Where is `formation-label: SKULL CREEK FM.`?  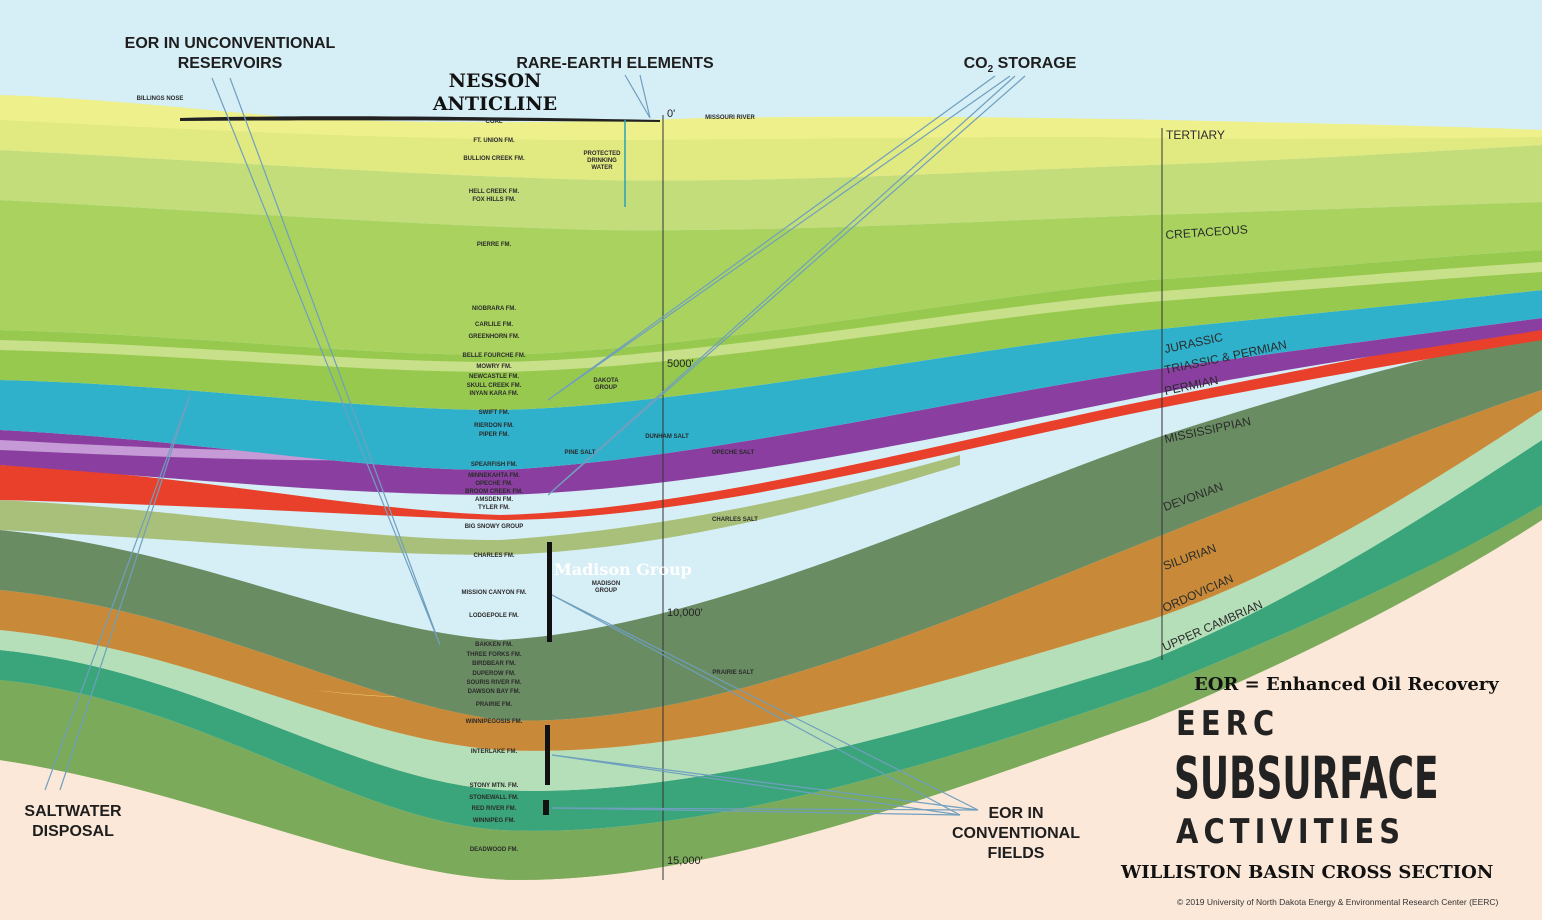 formation-label: SKULL CREEK FM. is located at coordinates (494, 386).